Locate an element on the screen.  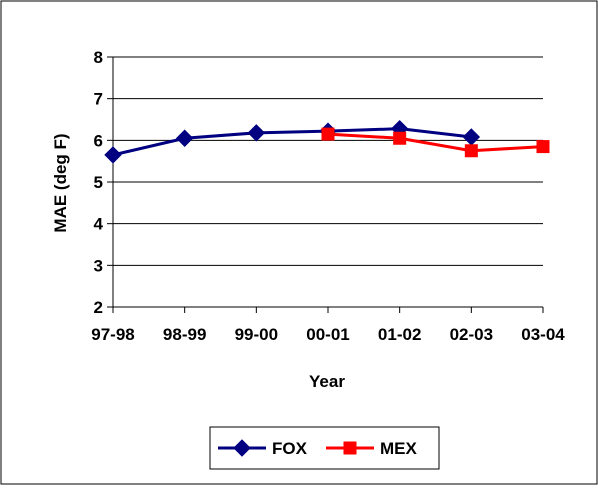
x-tick-label: 02-03 is located at coordinates (471, 334).